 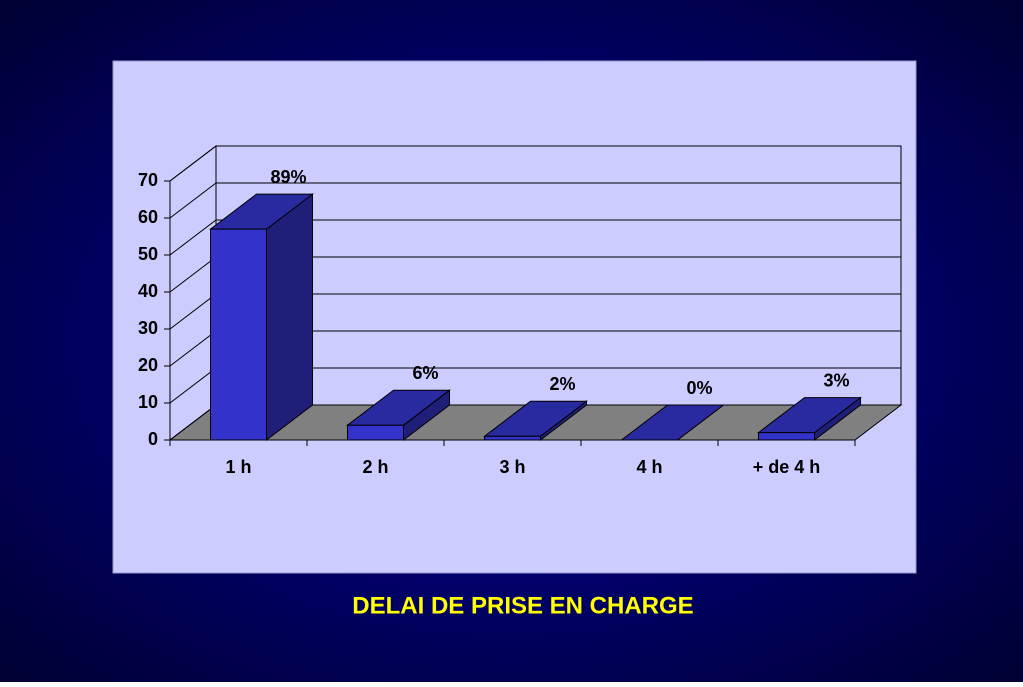 I want to click on data-label: 3%, so click(x=836, y=380).